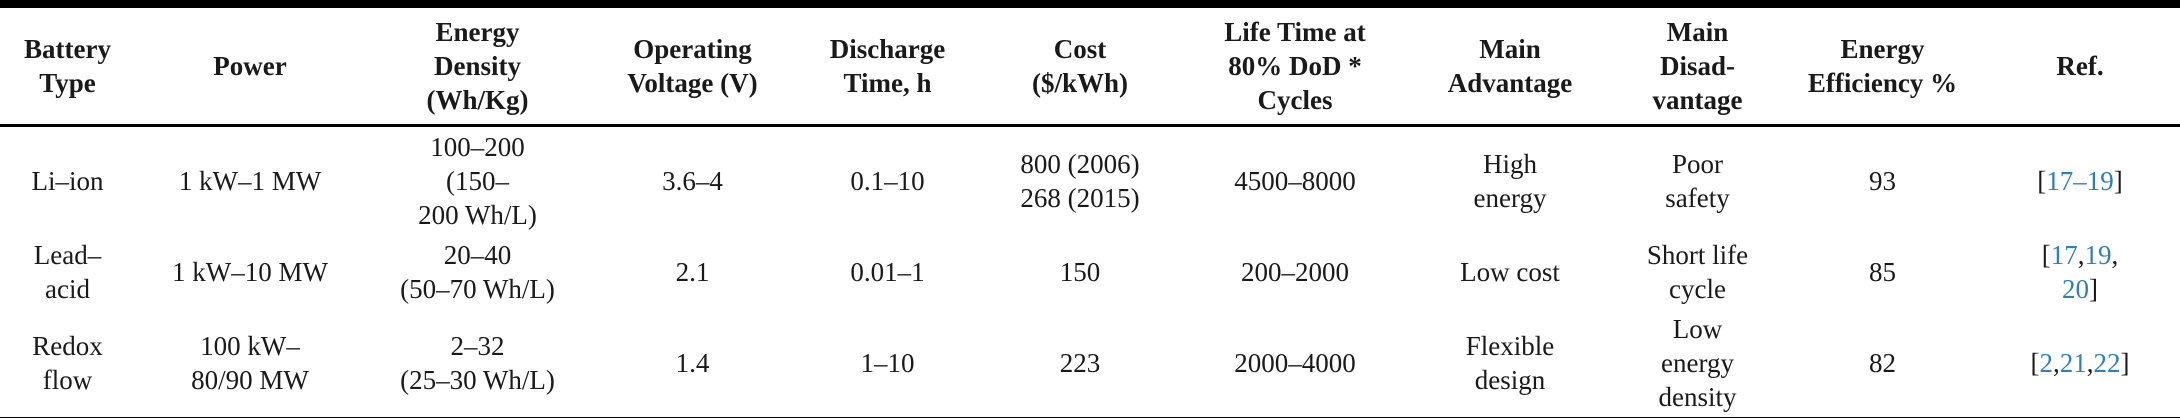 The image size is (2180, 418). Describe the element at coordinates (1697, 65) in the screenshot. I see `column-header-main-disadvantage: Main Disad- vantage` at that location.